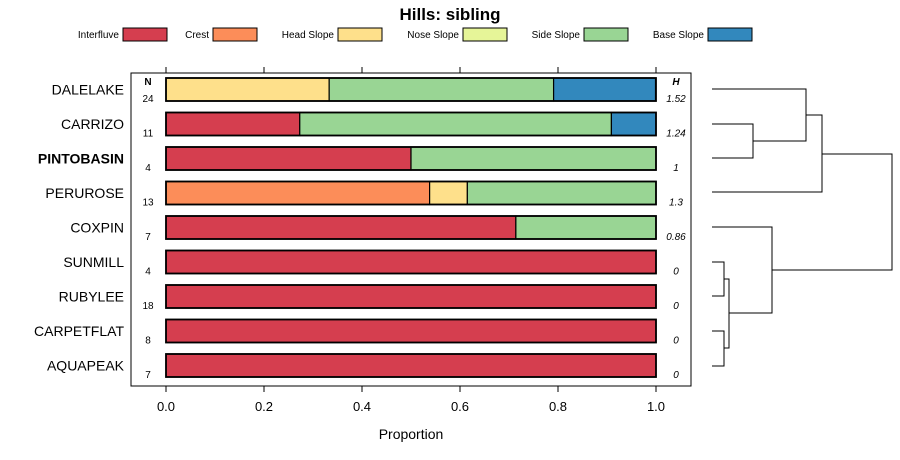 The width and height of the screenshot is (900, 460). Describe the element at coordinates (676, 237) in the screenshot. I see `h-value: 0.86` at that location.